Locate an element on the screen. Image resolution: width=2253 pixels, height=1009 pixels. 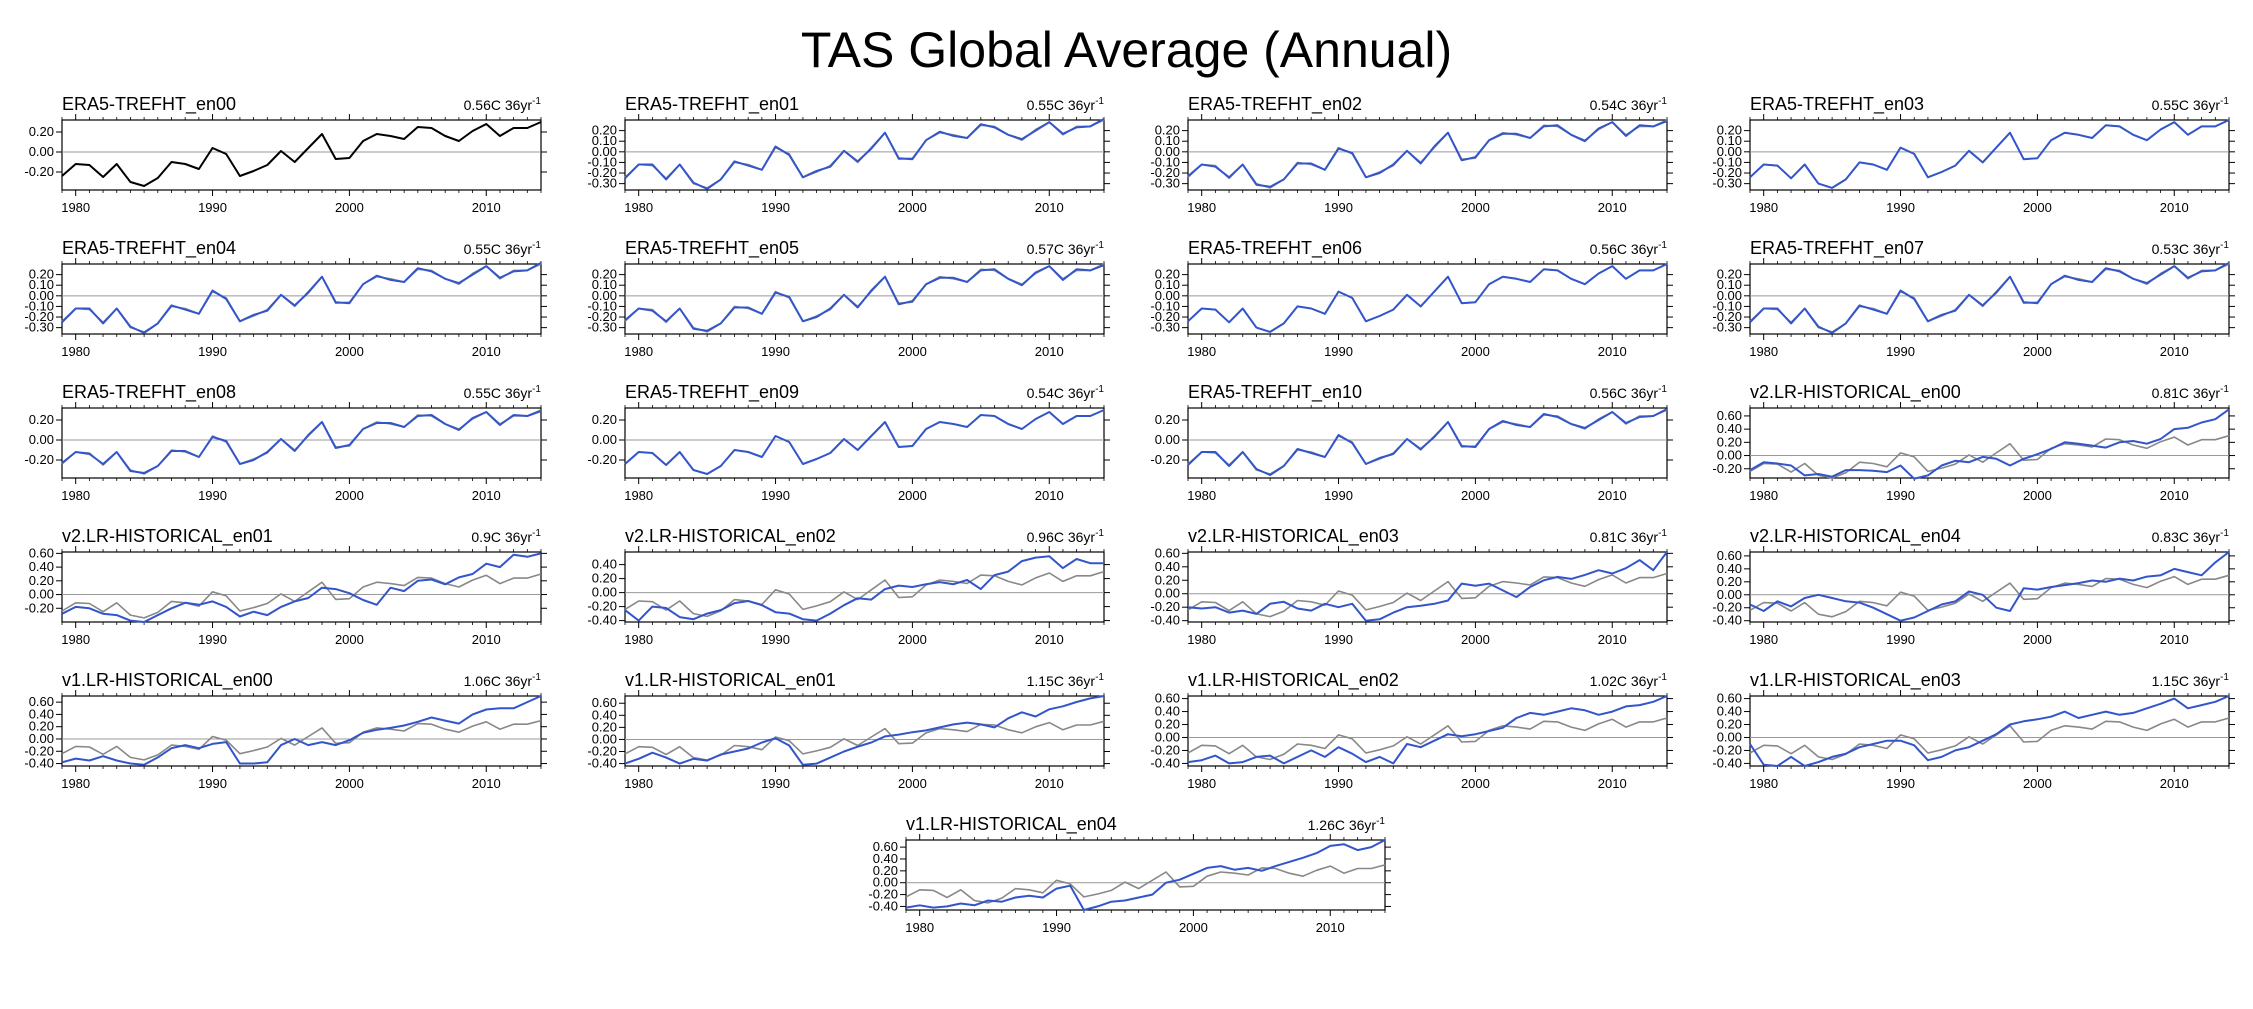
panel-title: ERA5-TREFHT_en10 is located at coordinates (1275, 392).